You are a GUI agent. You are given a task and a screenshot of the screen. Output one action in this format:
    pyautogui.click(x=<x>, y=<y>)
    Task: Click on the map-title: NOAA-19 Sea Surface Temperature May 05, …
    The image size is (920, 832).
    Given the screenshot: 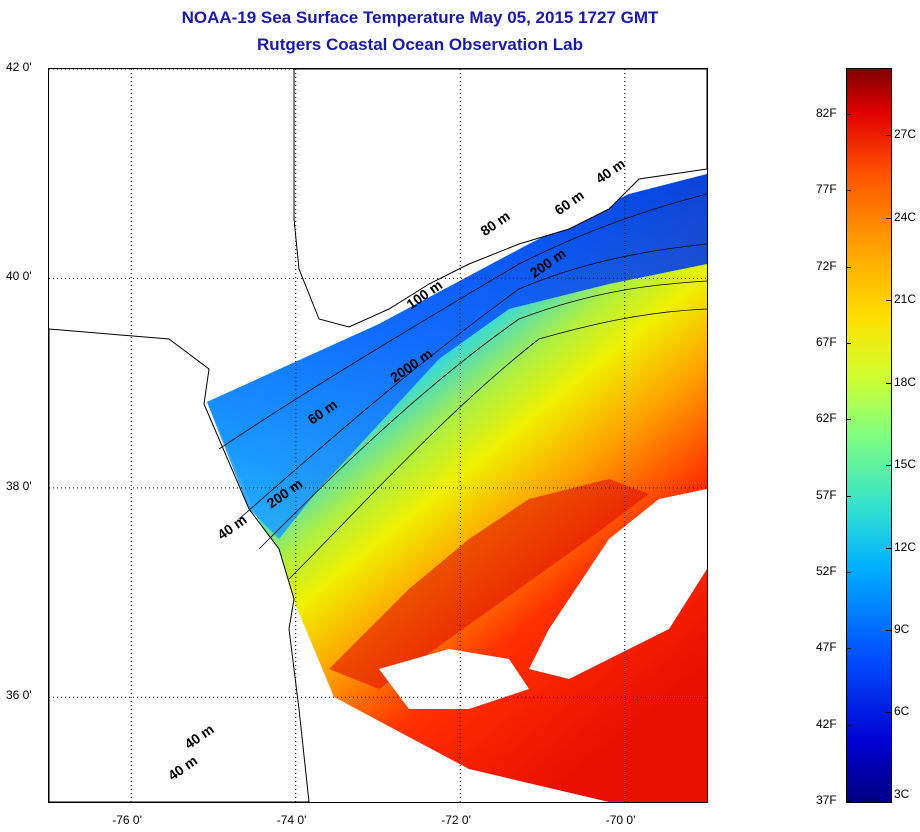 What is the action you would take?
    pyautogui.click(x=420, y=17)
    